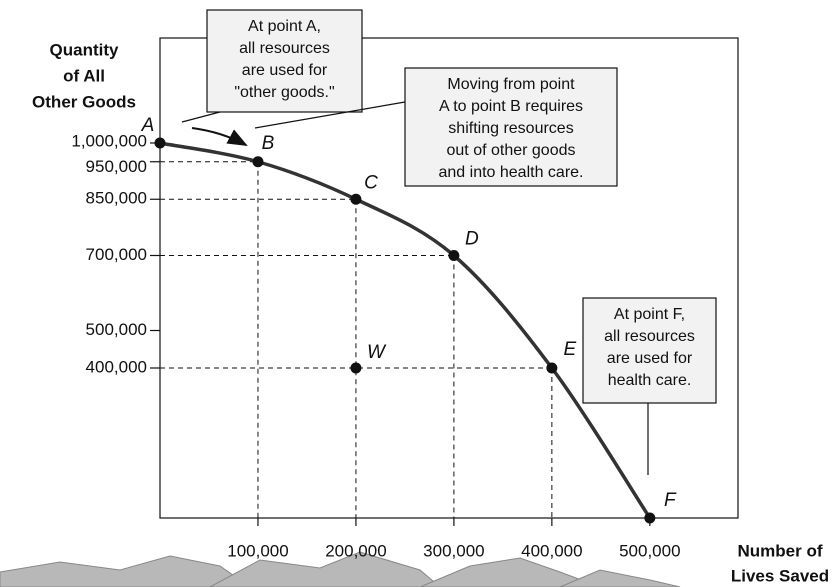 The image size is (840, 587). I want to click on y-tick-label: 500,000, so click(116, 329).